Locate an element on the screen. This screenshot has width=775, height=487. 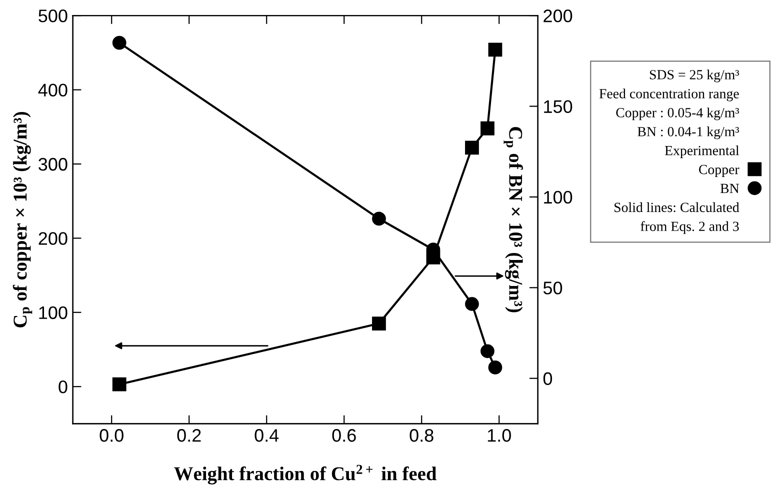
text: Feed concentration range is located at coordinates (669, 95).